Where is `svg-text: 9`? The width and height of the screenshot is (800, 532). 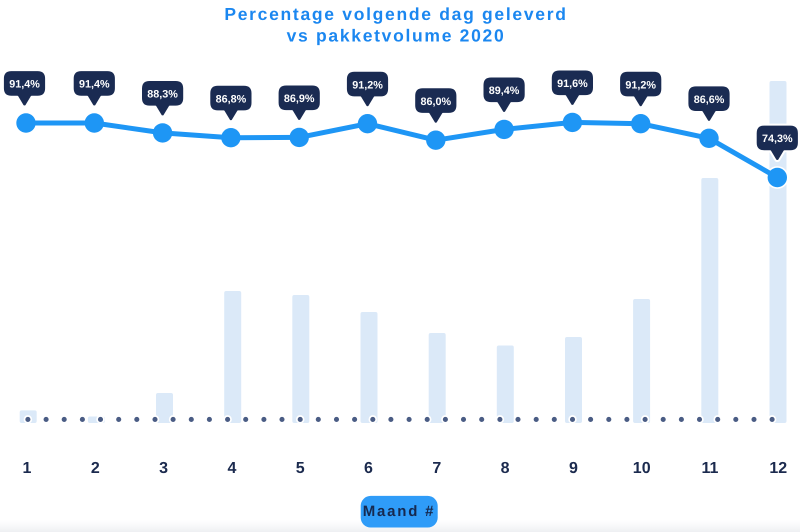
svg-text: 9 is located at coordinates (573, 468).